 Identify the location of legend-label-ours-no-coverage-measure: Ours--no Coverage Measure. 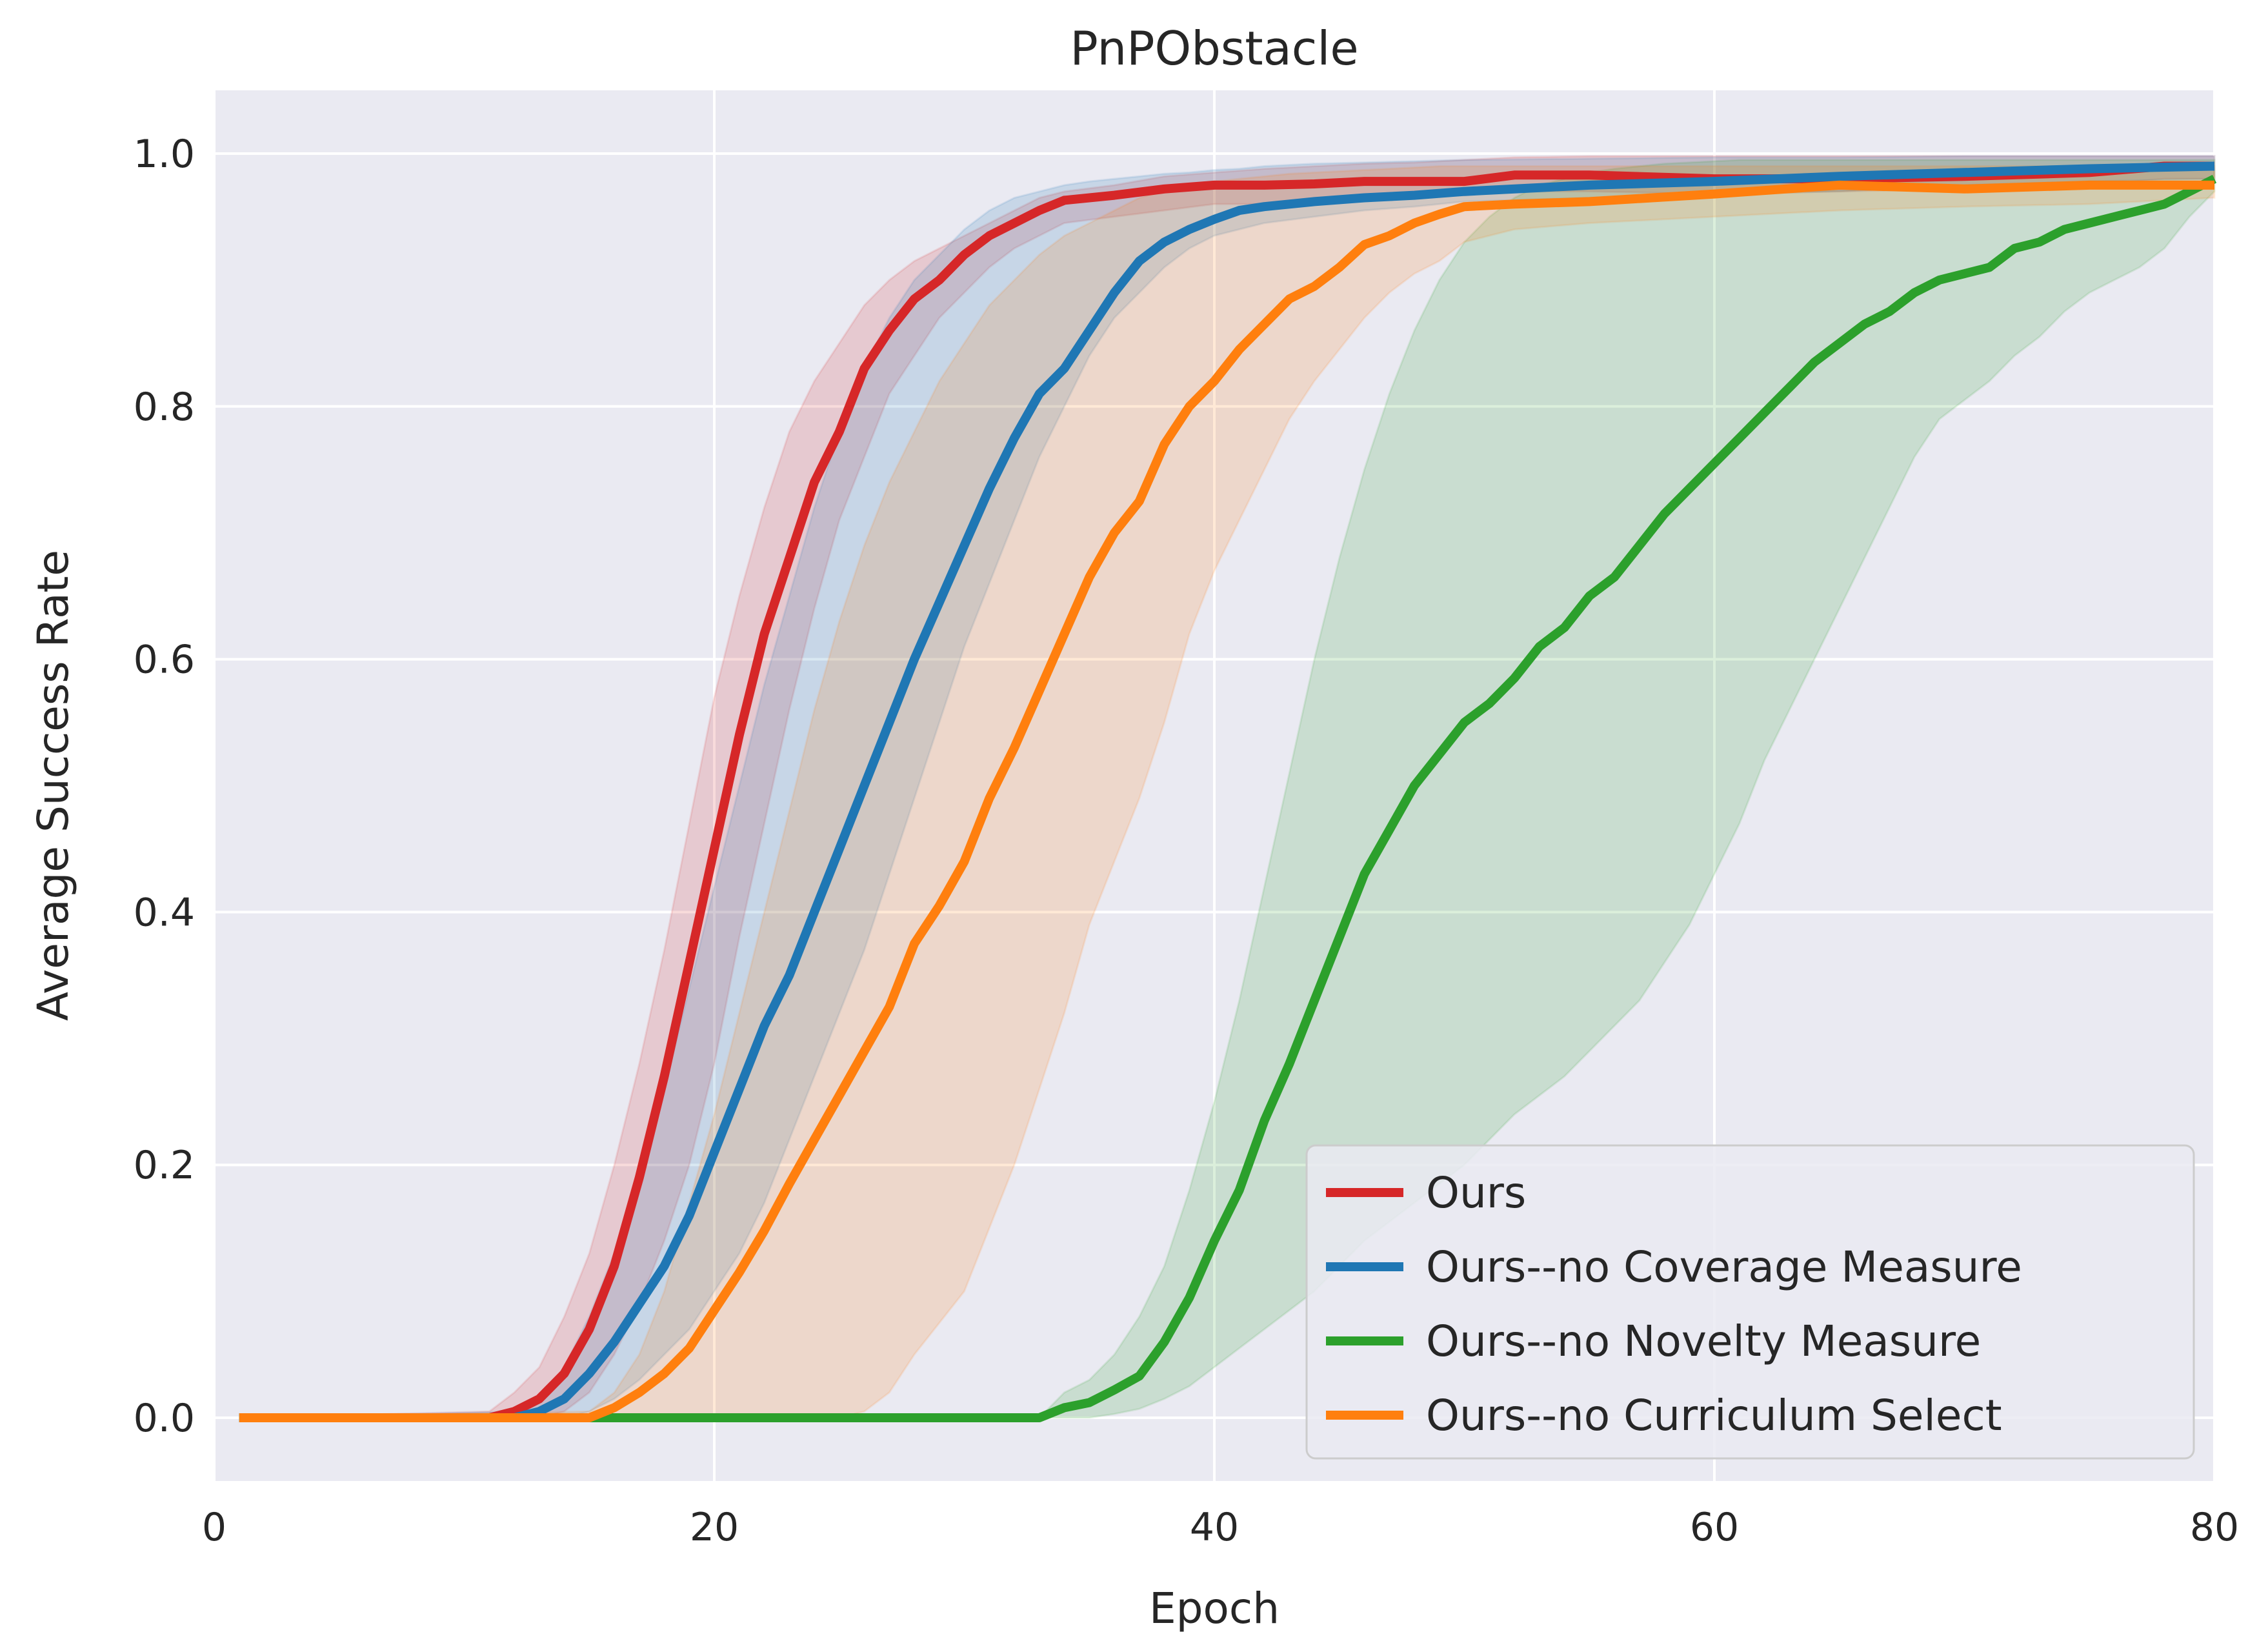
(1724, 1267).